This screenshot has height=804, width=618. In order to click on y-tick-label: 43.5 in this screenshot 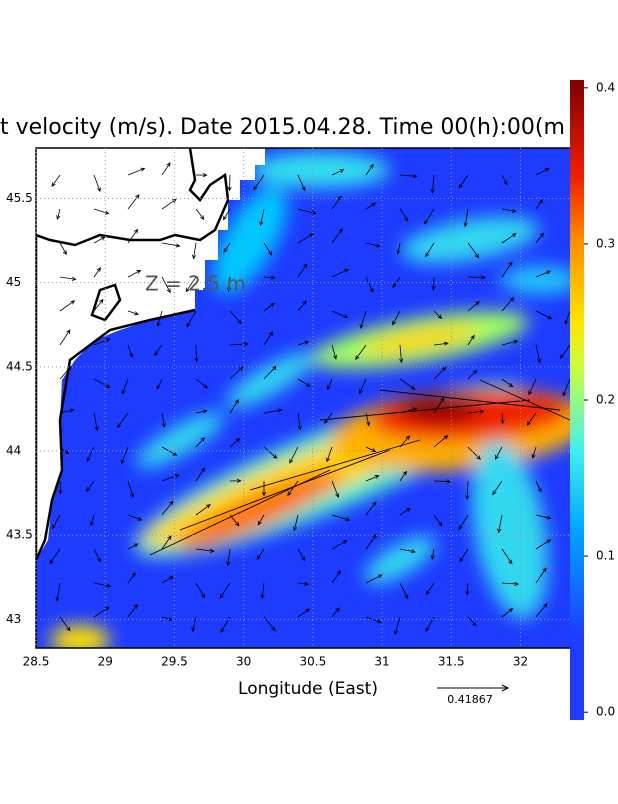, I will do `click(19, 535)`.